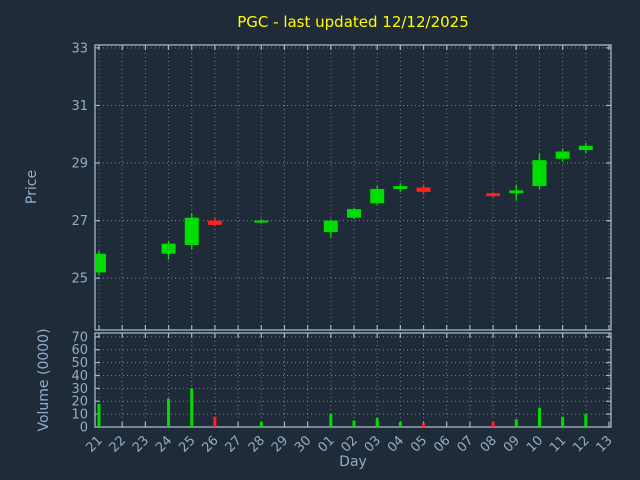 This screenshot has width=640, height=480. I want to click on x-tick-label: 25, so click(187, 444).